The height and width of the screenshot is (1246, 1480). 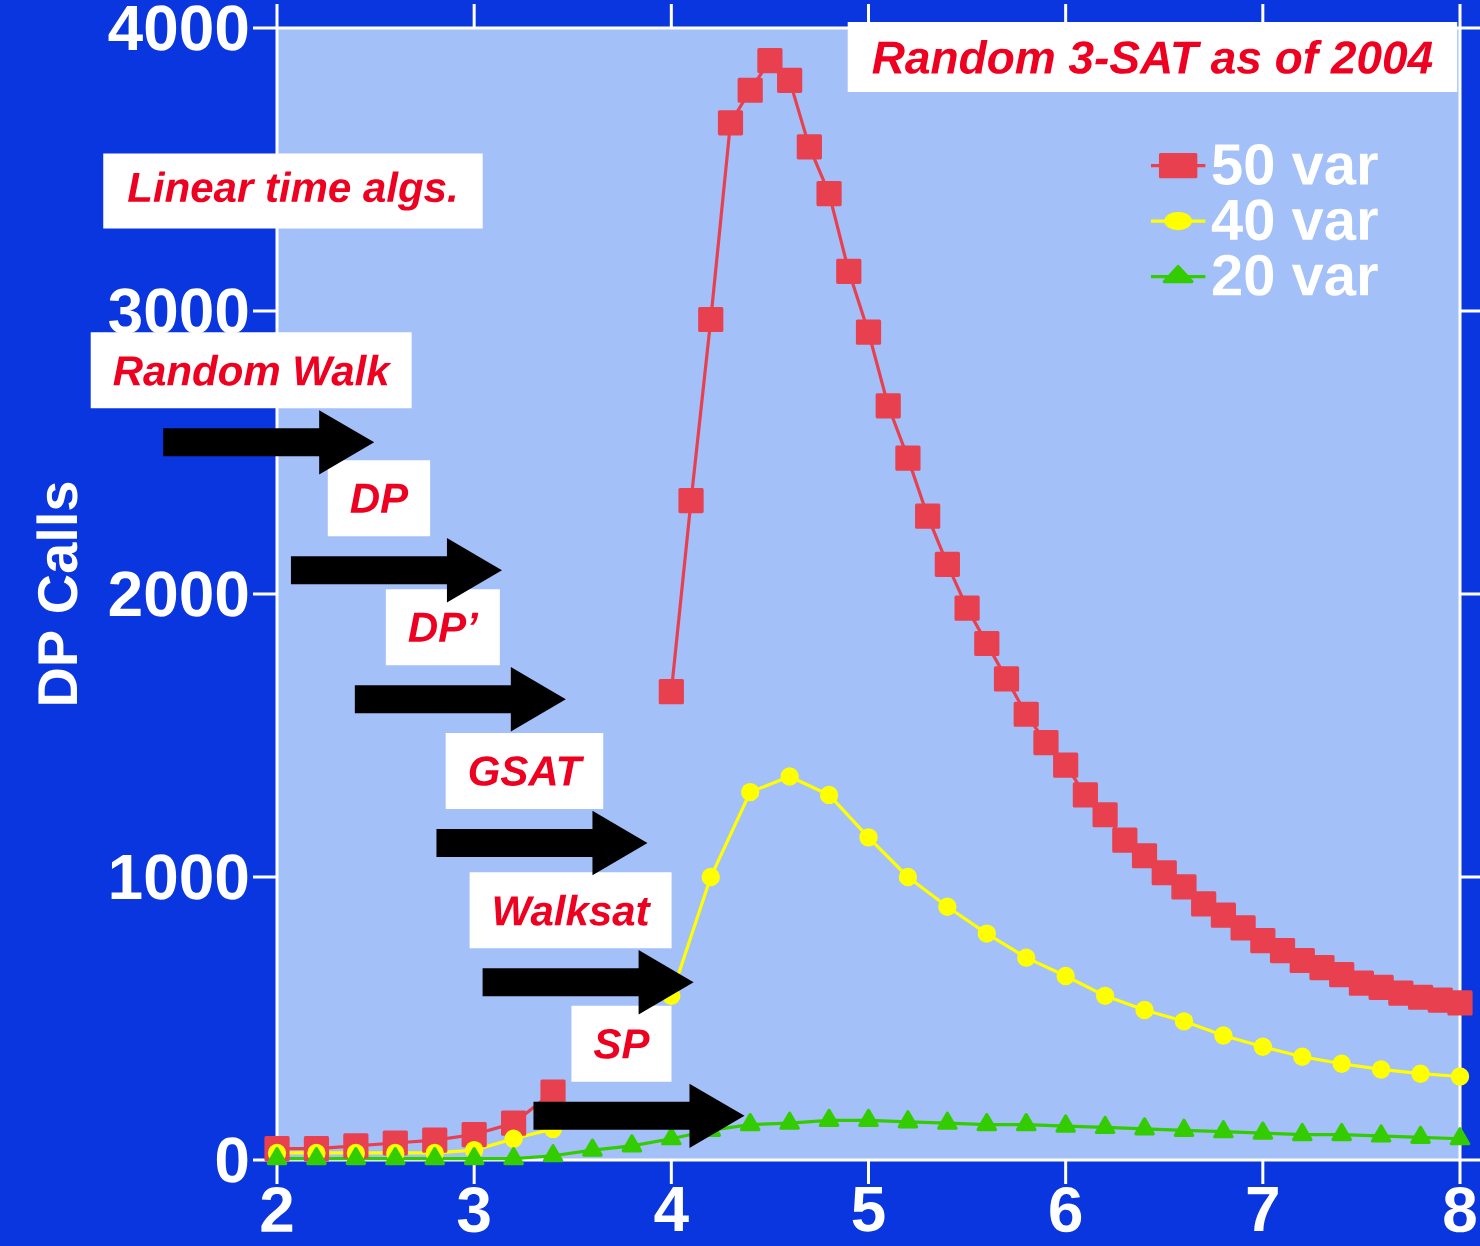 I want to click on x-tick-label: 7, so click(x=1262, y=1209).